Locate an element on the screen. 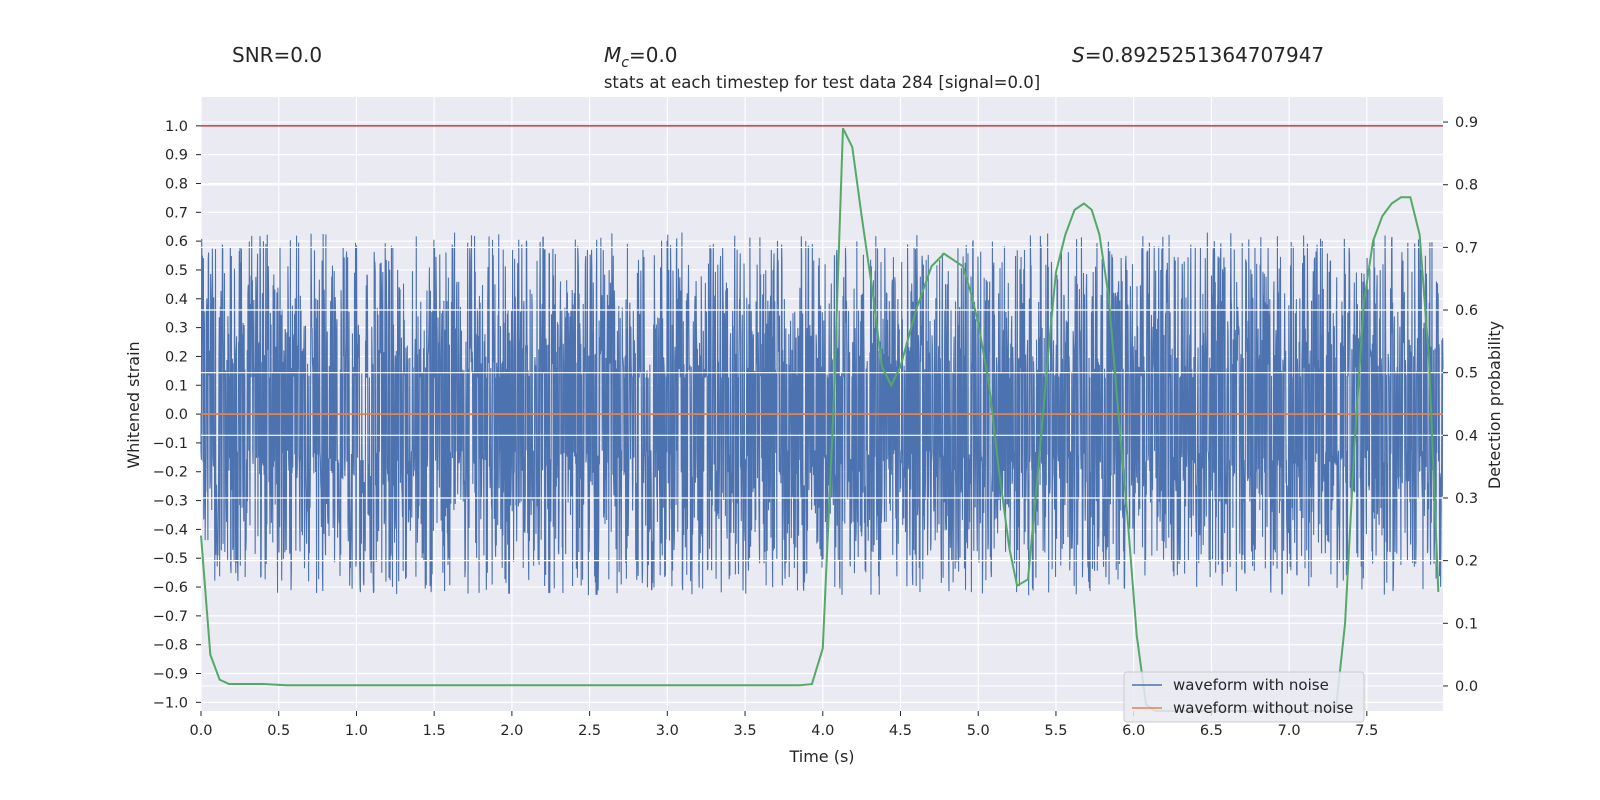 The height and width of the screenshot is (800, 1600). y-right-tick-label: 0.7 is located at coordinates (1466, 248).